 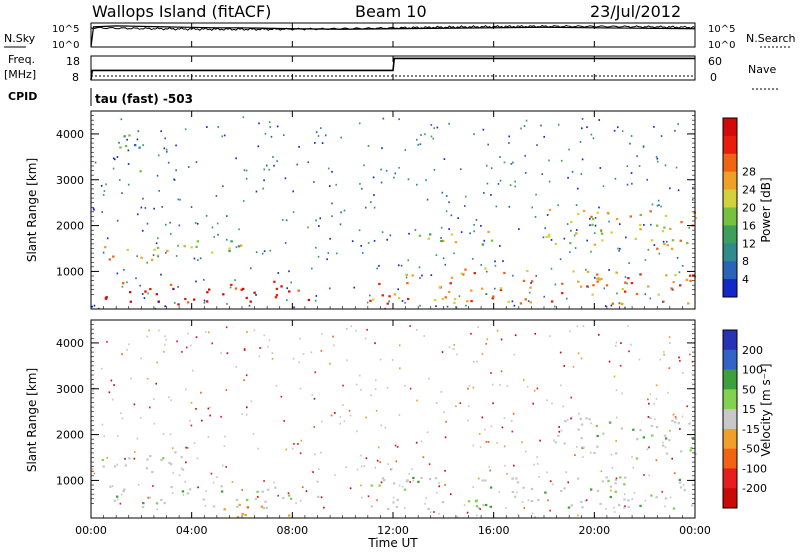 I want to click on colorbar-tick-label: 15, so click(x=749, y=409).